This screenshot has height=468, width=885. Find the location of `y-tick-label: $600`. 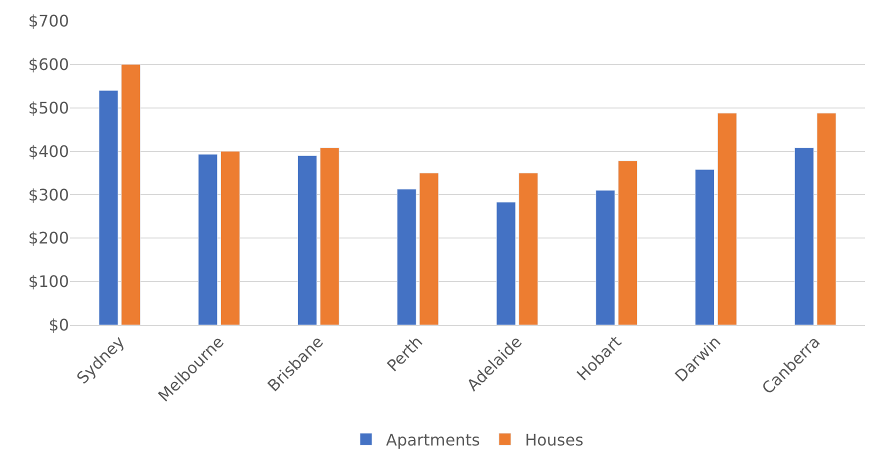

y-tick-label: $600 is located at coordinates (48, 64).